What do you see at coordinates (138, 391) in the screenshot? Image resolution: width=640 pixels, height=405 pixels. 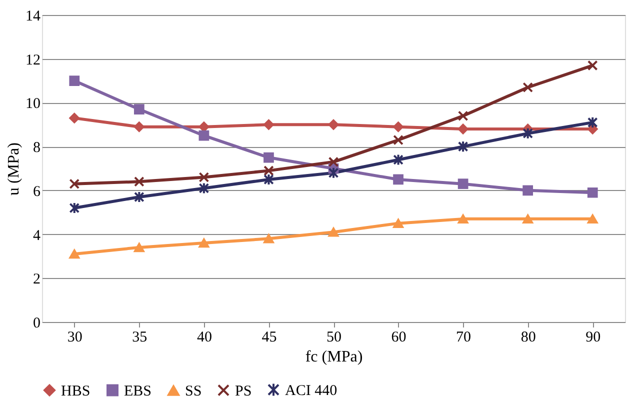 I see `legend-label: EBS` at bounding box center [138, 391].